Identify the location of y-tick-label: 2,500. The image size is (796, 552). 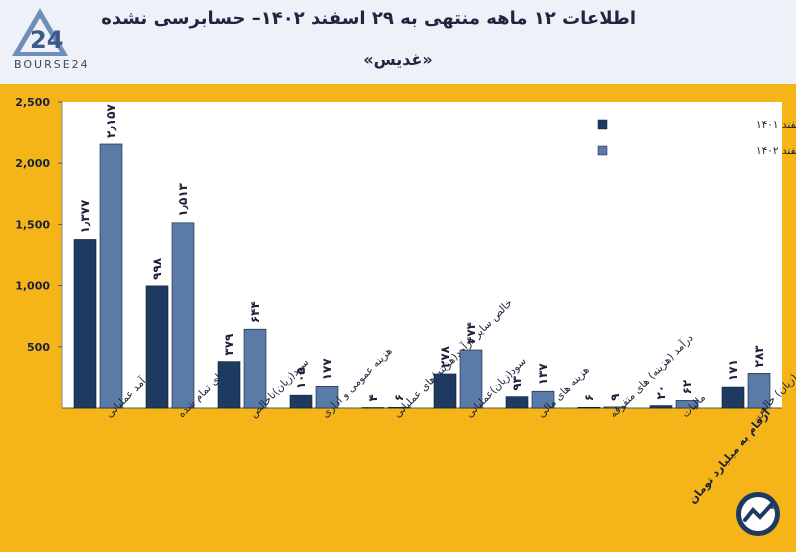
(32, 102).